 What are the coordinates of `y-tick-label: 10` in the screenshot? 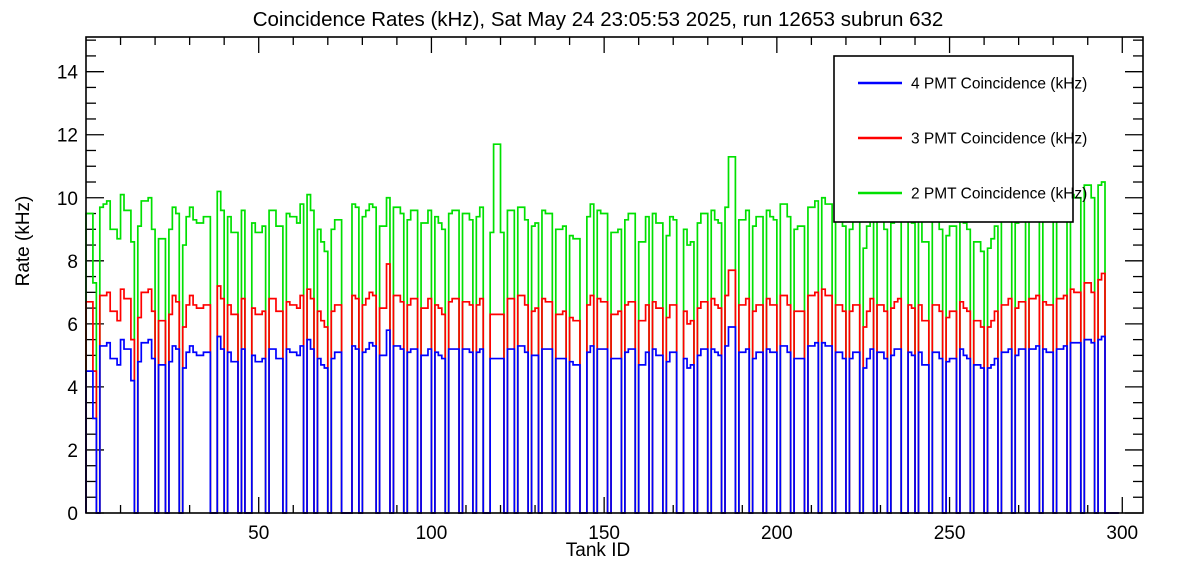 It's located at (67, 199).